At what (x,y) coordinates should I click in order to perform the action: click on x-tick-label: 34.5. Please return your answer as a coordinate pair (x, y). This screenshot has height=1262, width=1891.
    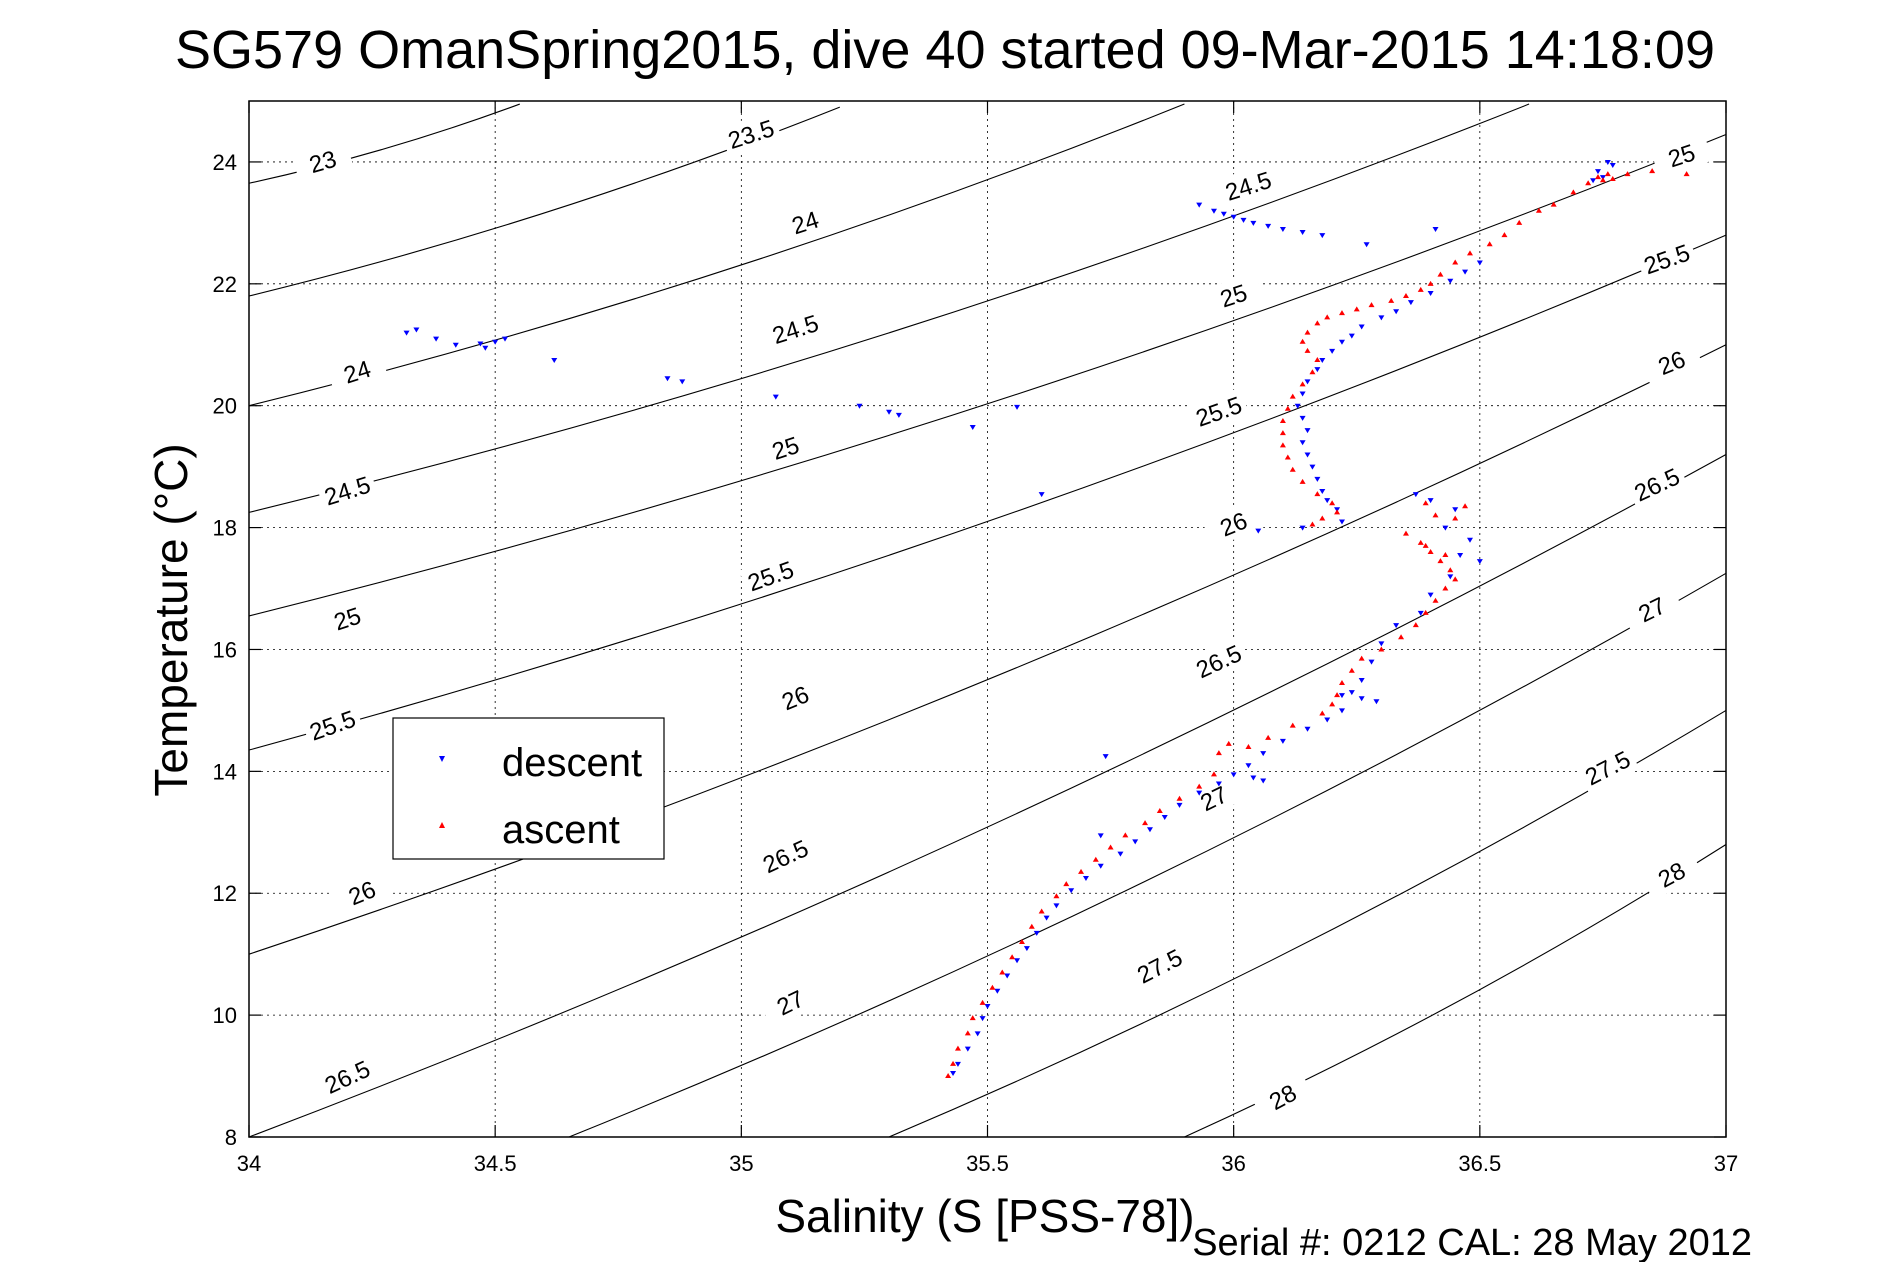
    Looking at the image, I should click on (495, 1163).